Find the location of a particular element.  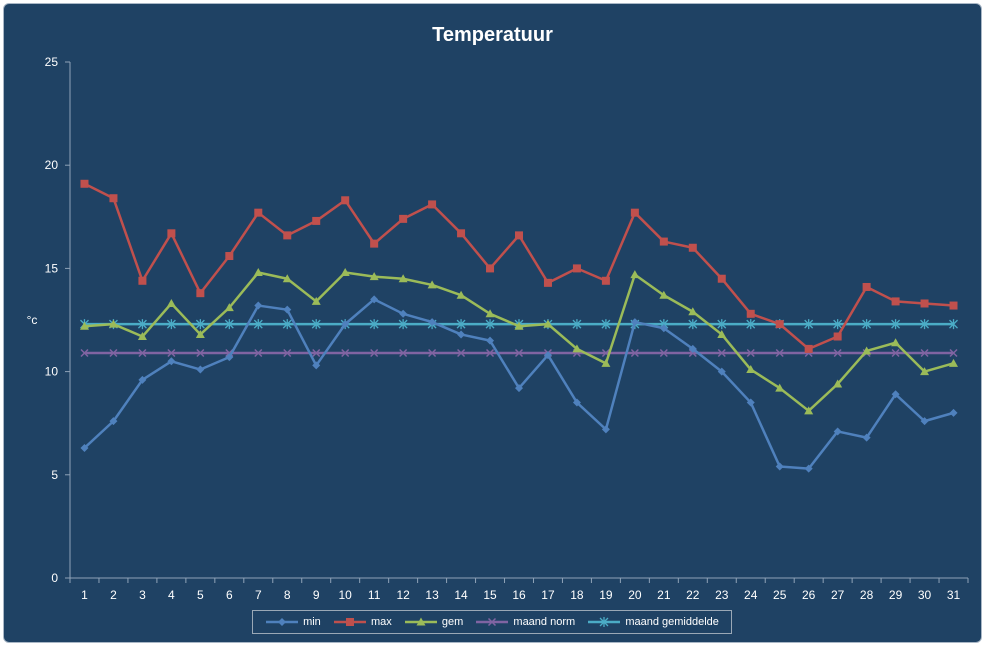

x-tick-label: 23 is located at coordinates (722, 595).